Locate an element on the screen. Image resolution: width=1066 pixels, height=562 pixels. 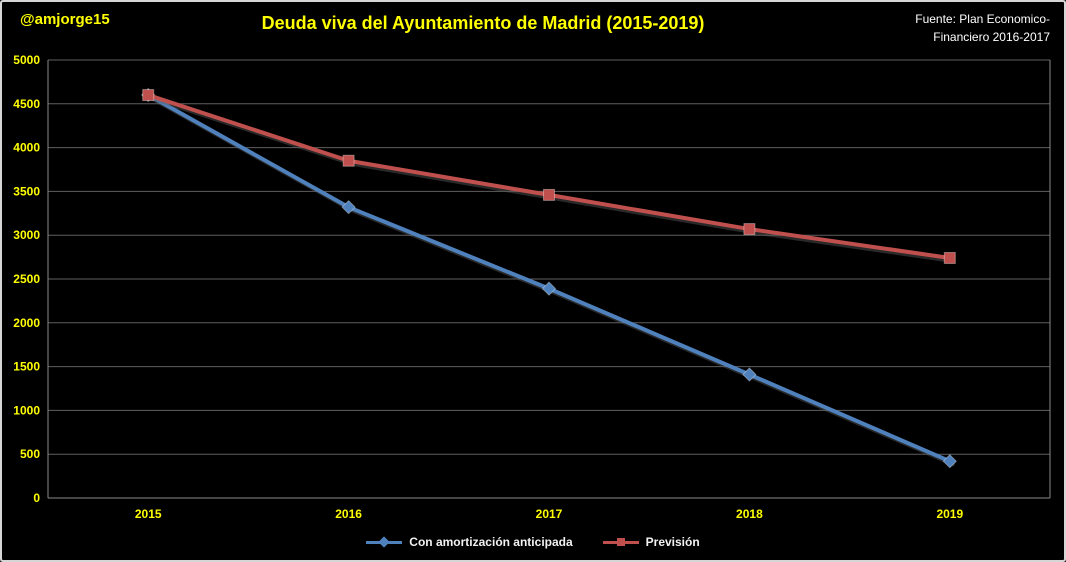
source-note-line2: Financiero 2016-2017 is located at coordinates (991, 37).